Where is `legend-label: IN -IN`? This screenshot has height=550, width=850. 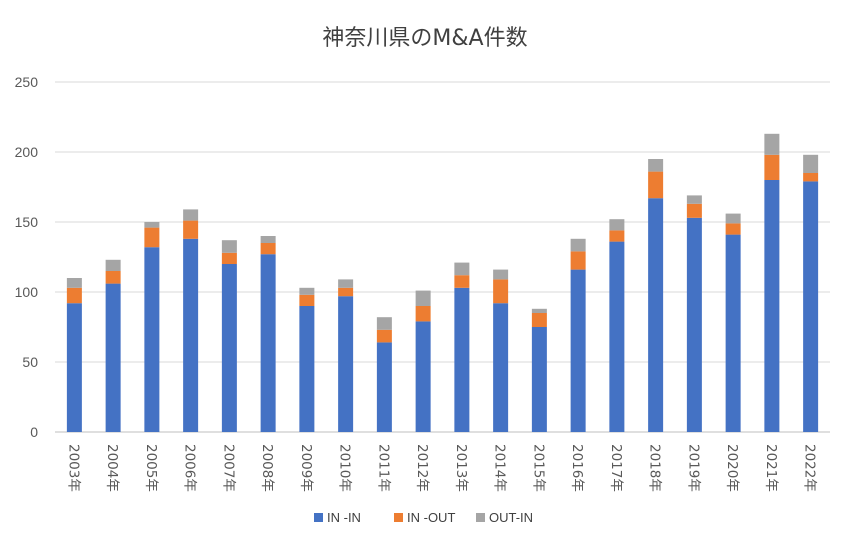 legend-label: IN -IN is located at coordinates (344, 517).